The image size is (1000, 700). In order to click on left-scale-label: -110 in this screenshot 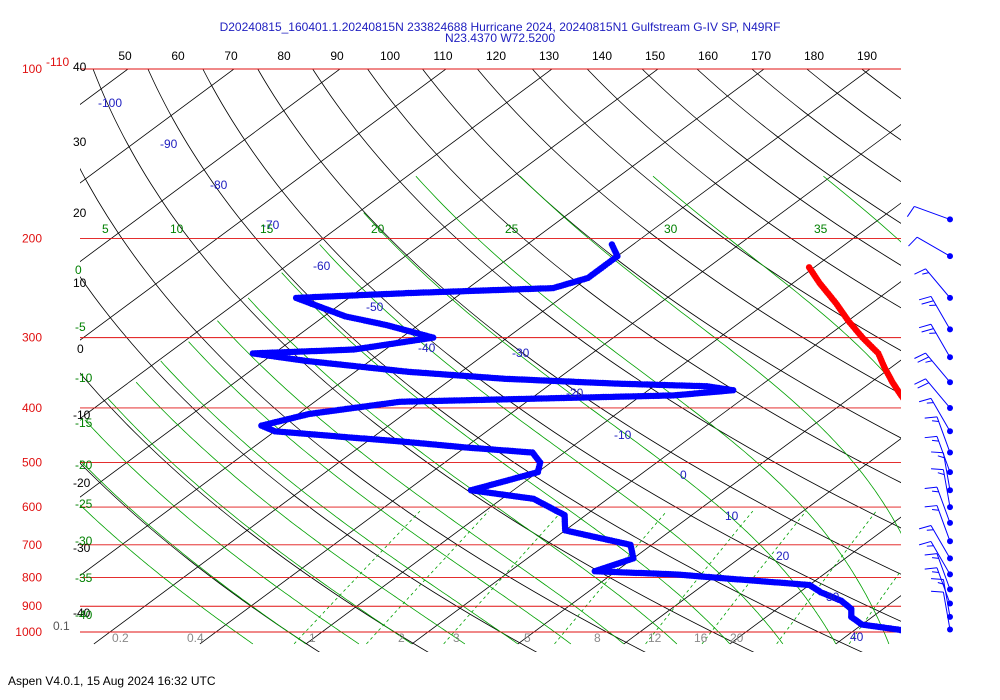, I will do `click(57, 62)`.